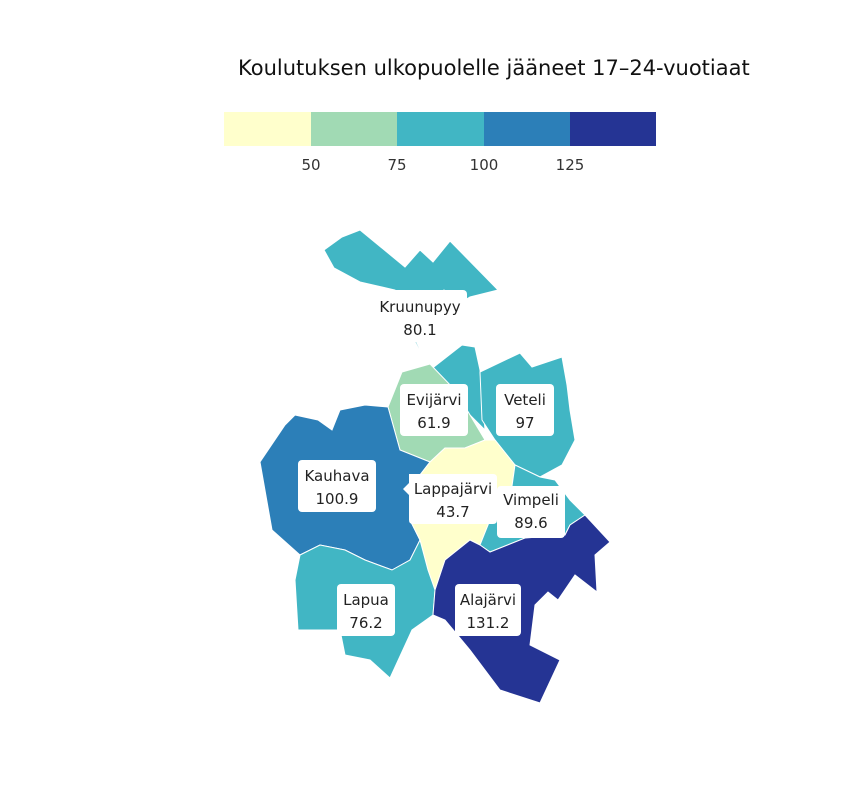 The height and width of the screenshot is (792, 864). I want to click on label-evijarvi: Evijärvi 61.9, so click(434, 410).